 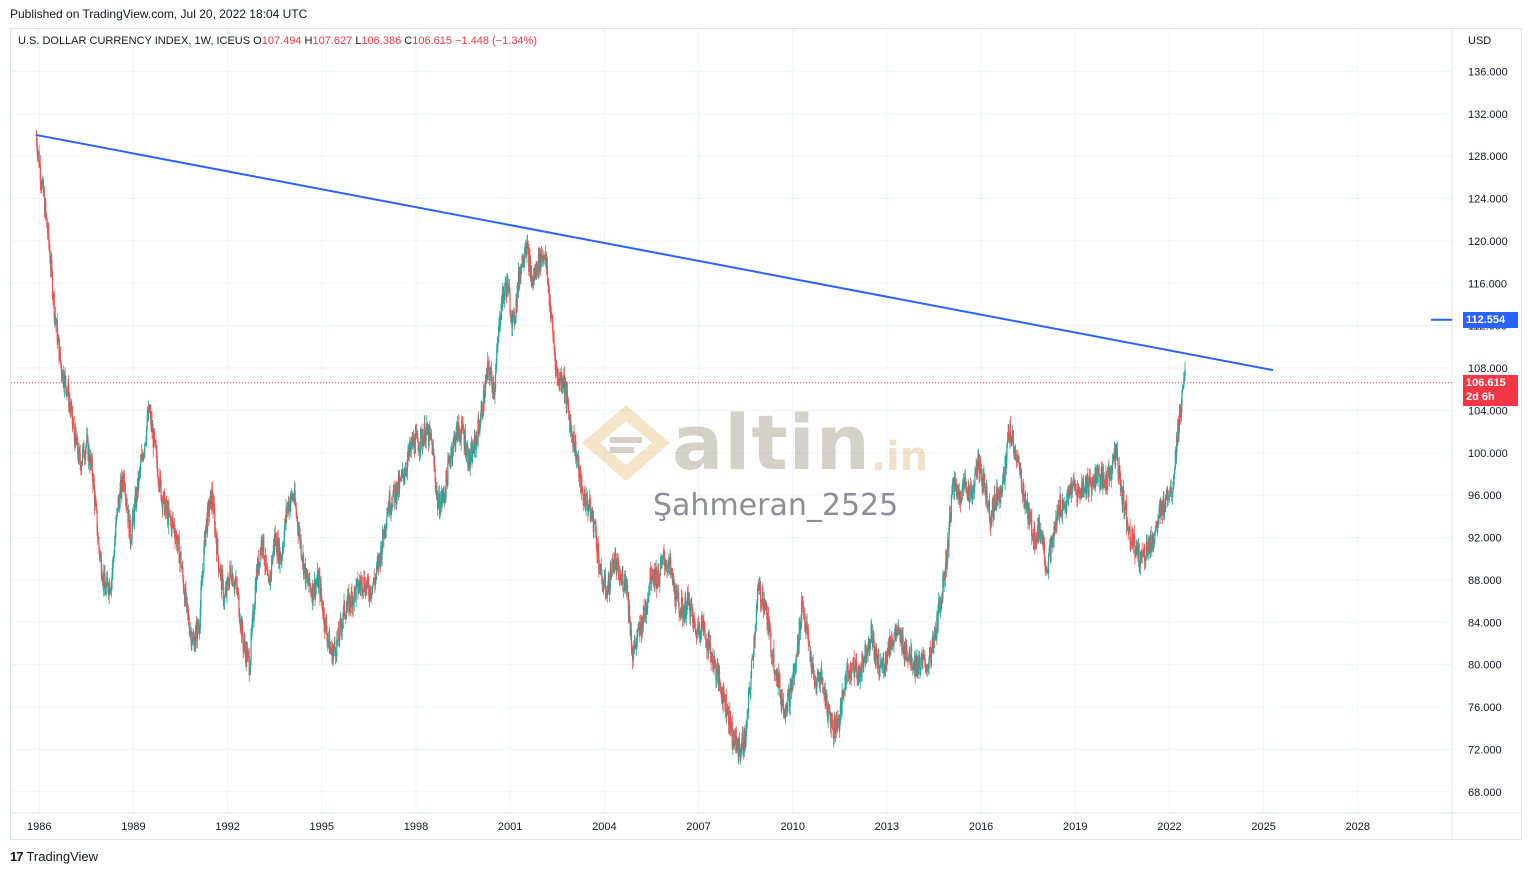 What do you see at coordinates (1485, 496) in the screenshot?
I see `y-tick-label: 96.000` at bounding box center [1485, 496].